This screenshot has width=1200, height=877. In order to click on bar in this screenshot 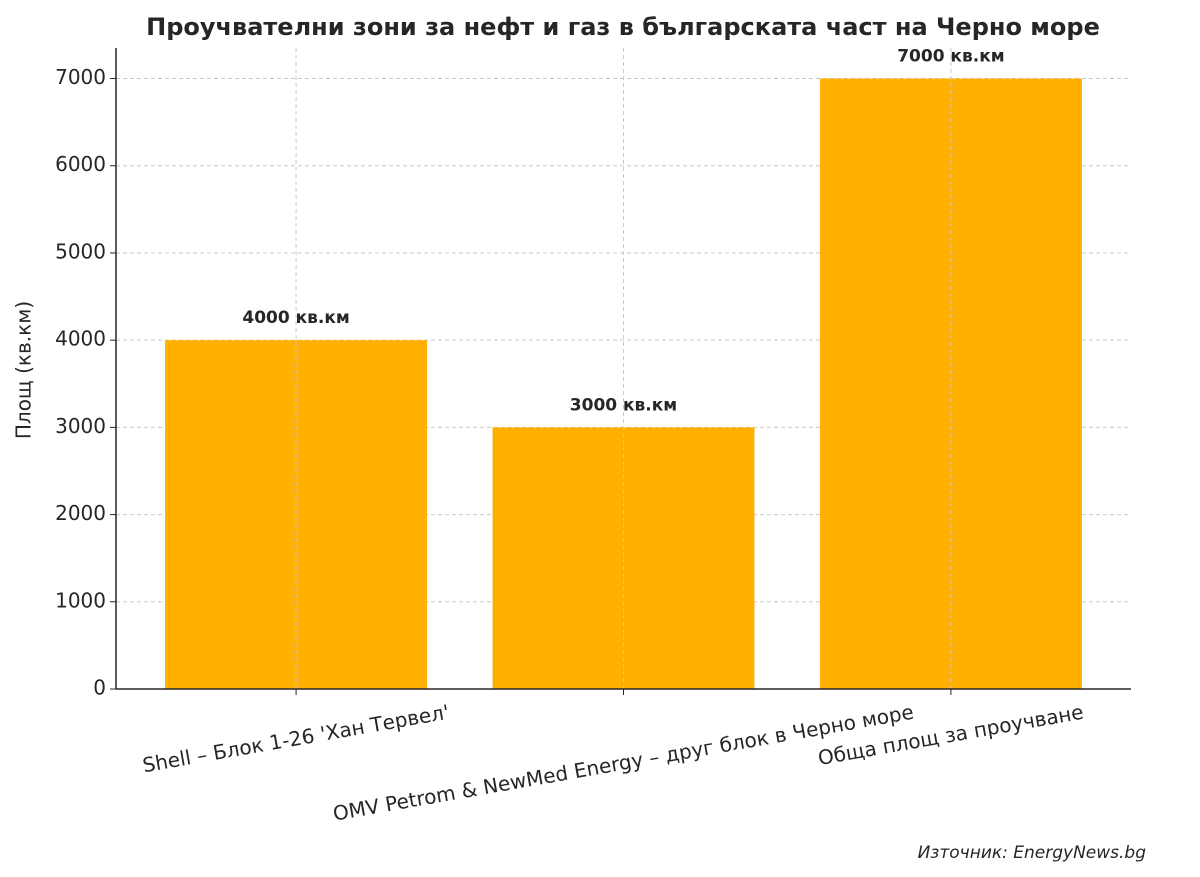, I will do `click(623, 558)`.